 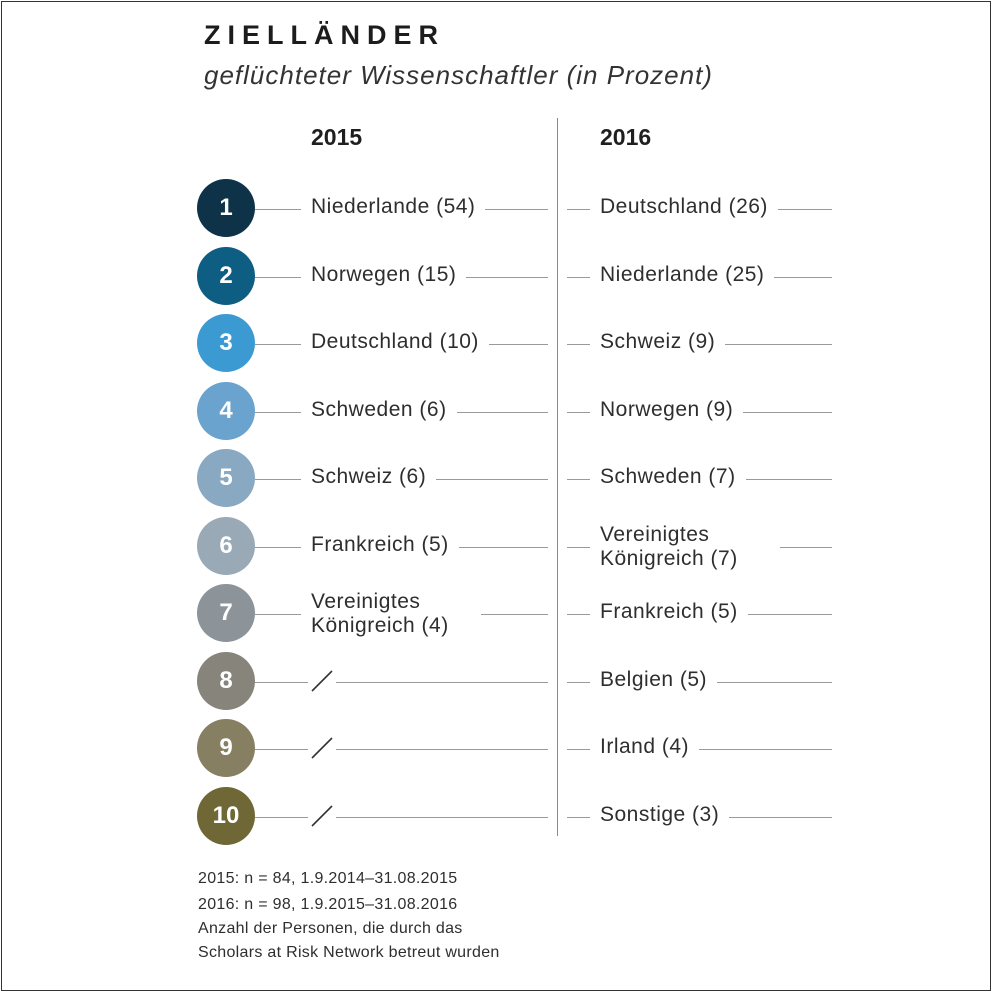 What do you see at coordinates (337, 137) in the screenshot?
I see `column-header-2015: 2015` at bounding box center [337, 137].